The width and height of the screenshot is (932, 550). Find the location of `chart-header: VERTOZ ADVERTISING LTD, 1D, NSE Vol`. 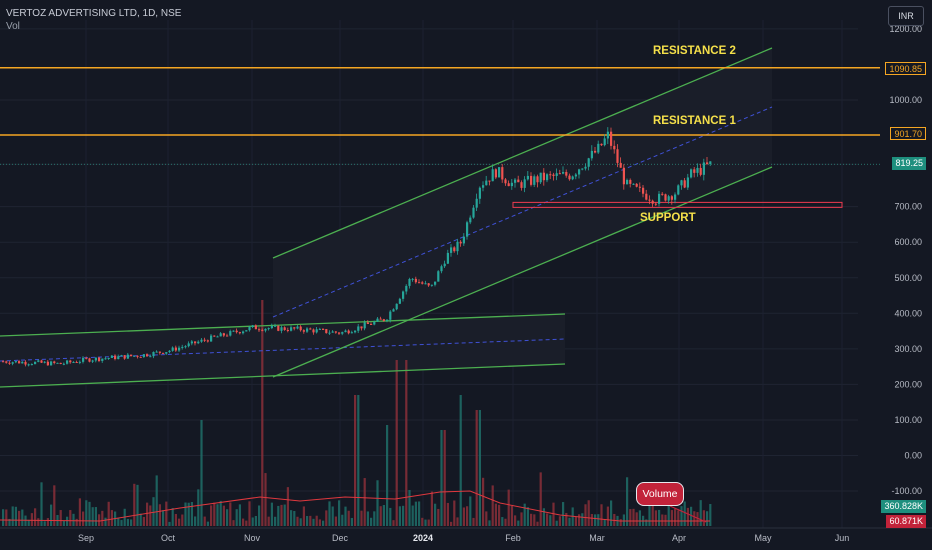

chart-header: VERTOZ ADVERTISING LTD, 1D, NSE Vol is located at coordinates (93, 20).